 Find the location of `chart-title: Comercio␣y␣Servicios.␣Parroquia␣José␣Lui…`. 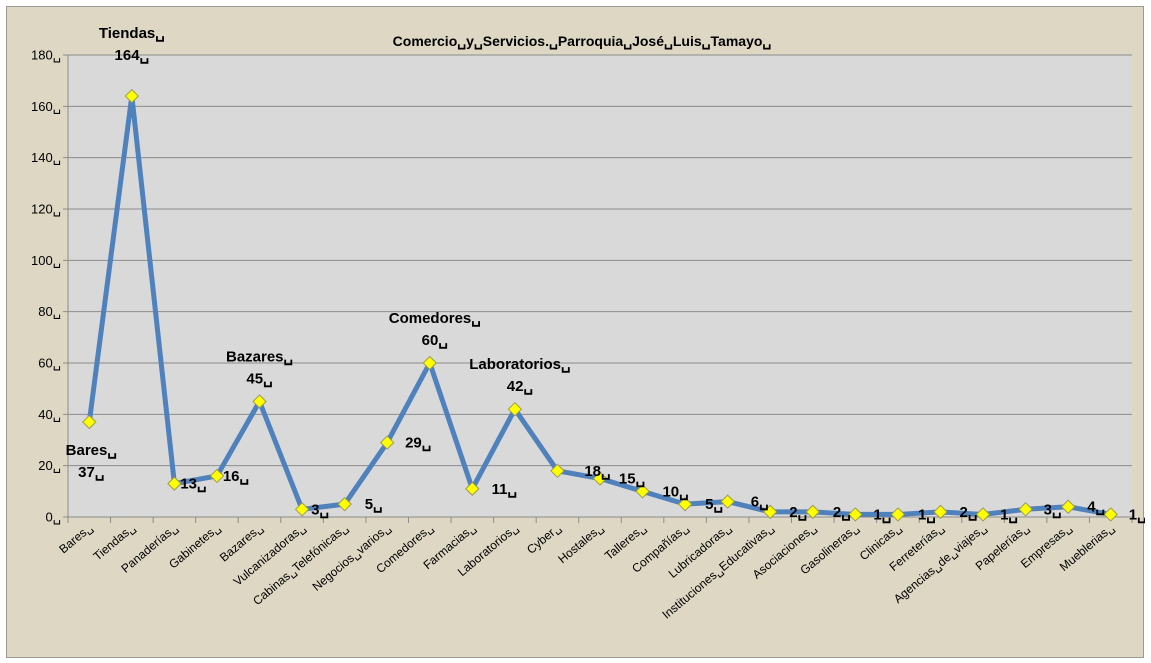

chart-title: Comercio␣y␣Servicios.␣Parroquia␣José␣Lui… is located at coordinates (582, 41).